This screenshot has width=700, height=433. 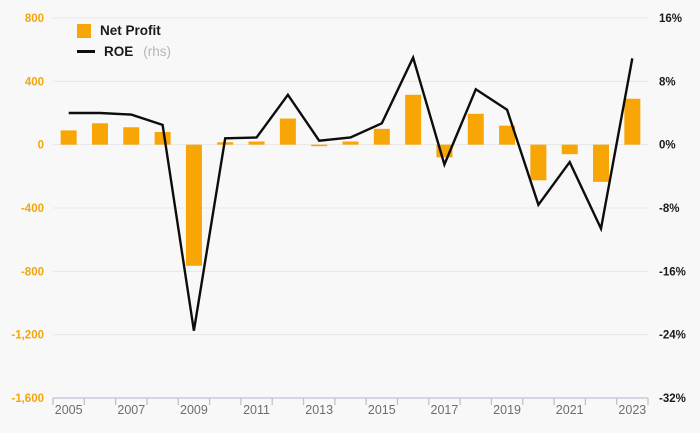 I want to click on net-profit-bar-2011, so click(x=256, y=143).